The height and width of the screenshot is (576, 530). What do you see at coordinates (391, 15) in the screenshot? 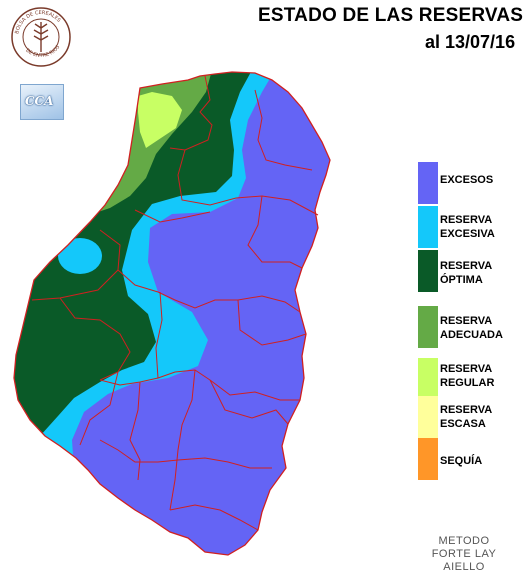
I see `map-title: ESTADO DE LAS RESERVAS` at bounding box center [391, 15].